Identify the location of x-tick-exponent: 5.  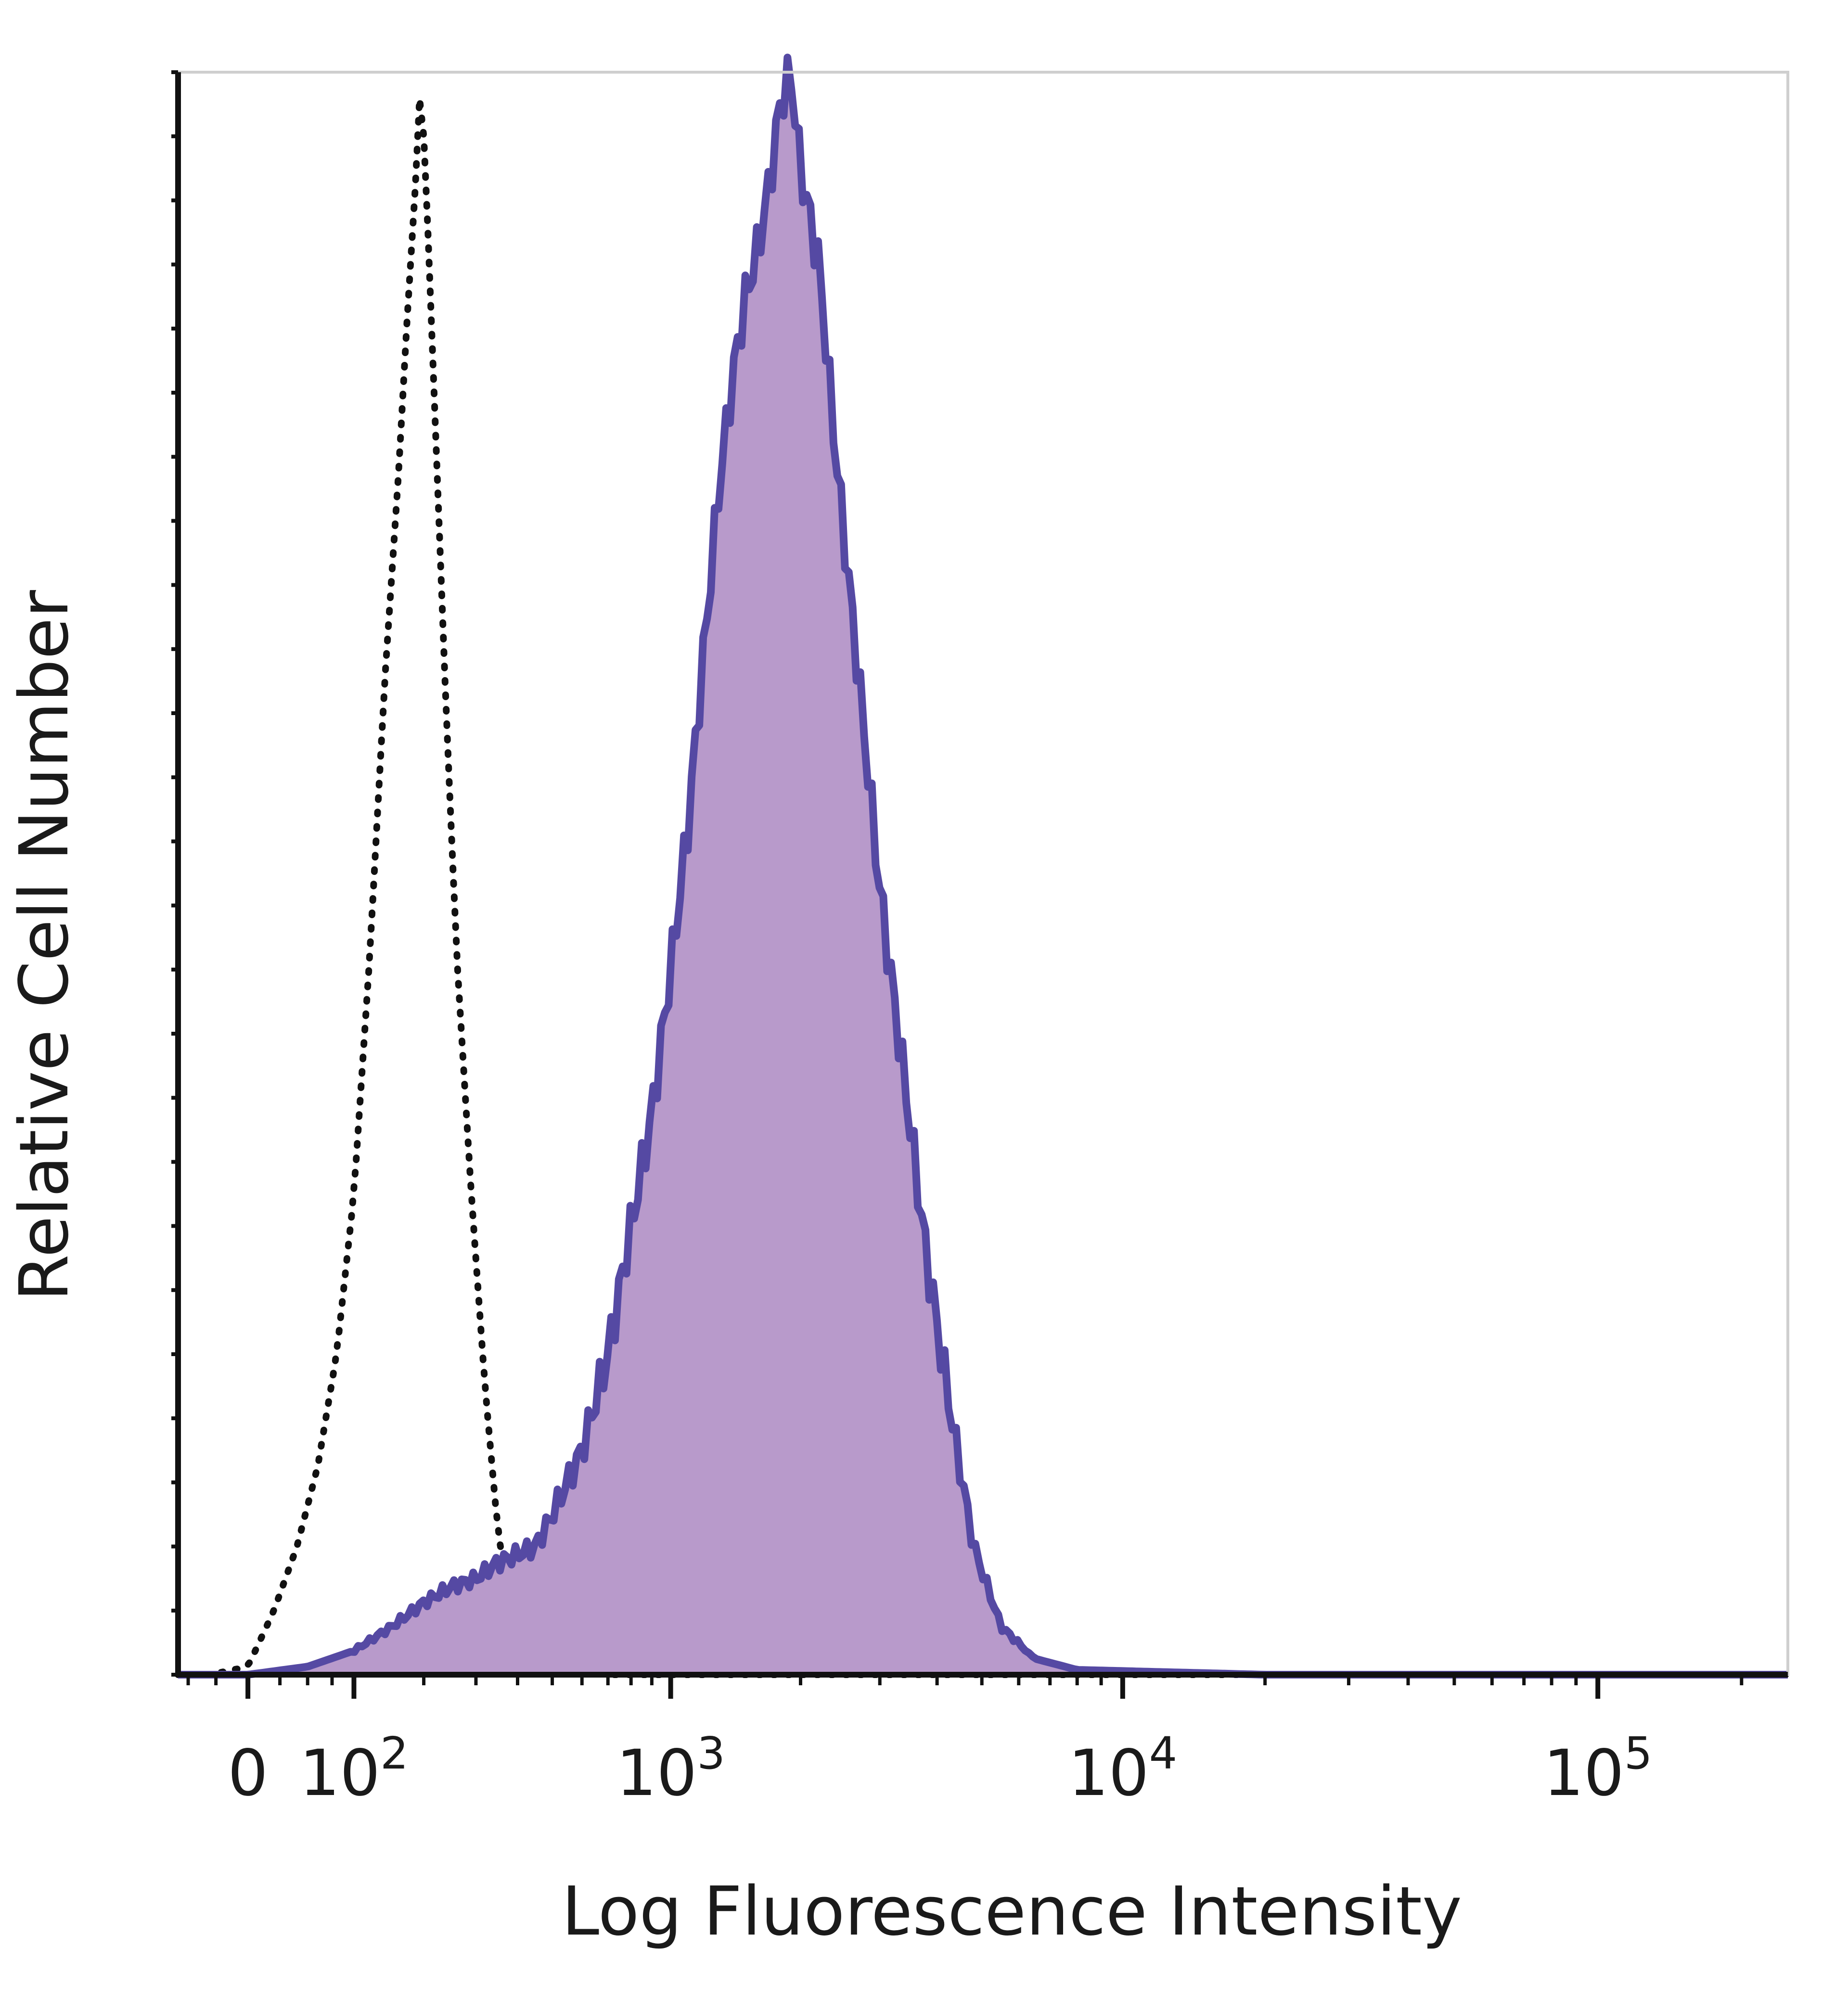
(1638, 1753).